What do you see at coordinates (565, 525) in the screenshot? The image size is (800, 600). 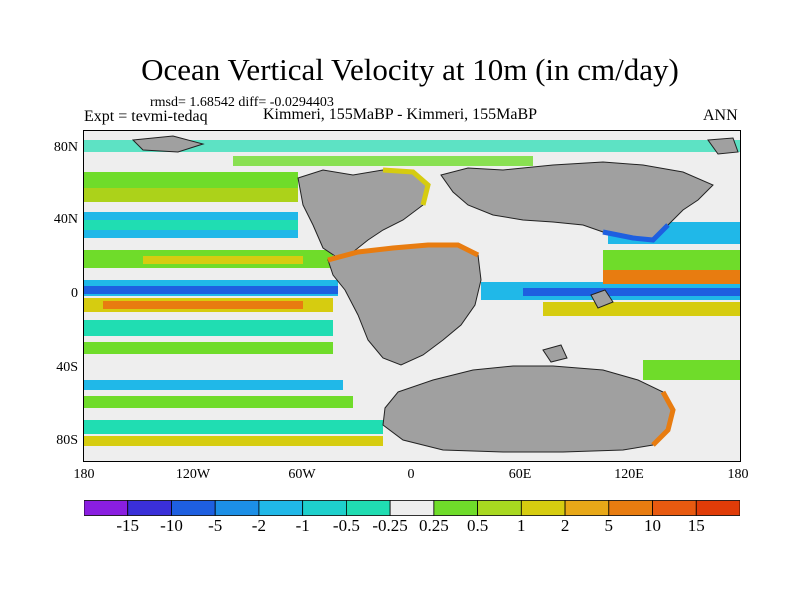 I see `colorbar-label: 2` at bounding box center [565, 525].